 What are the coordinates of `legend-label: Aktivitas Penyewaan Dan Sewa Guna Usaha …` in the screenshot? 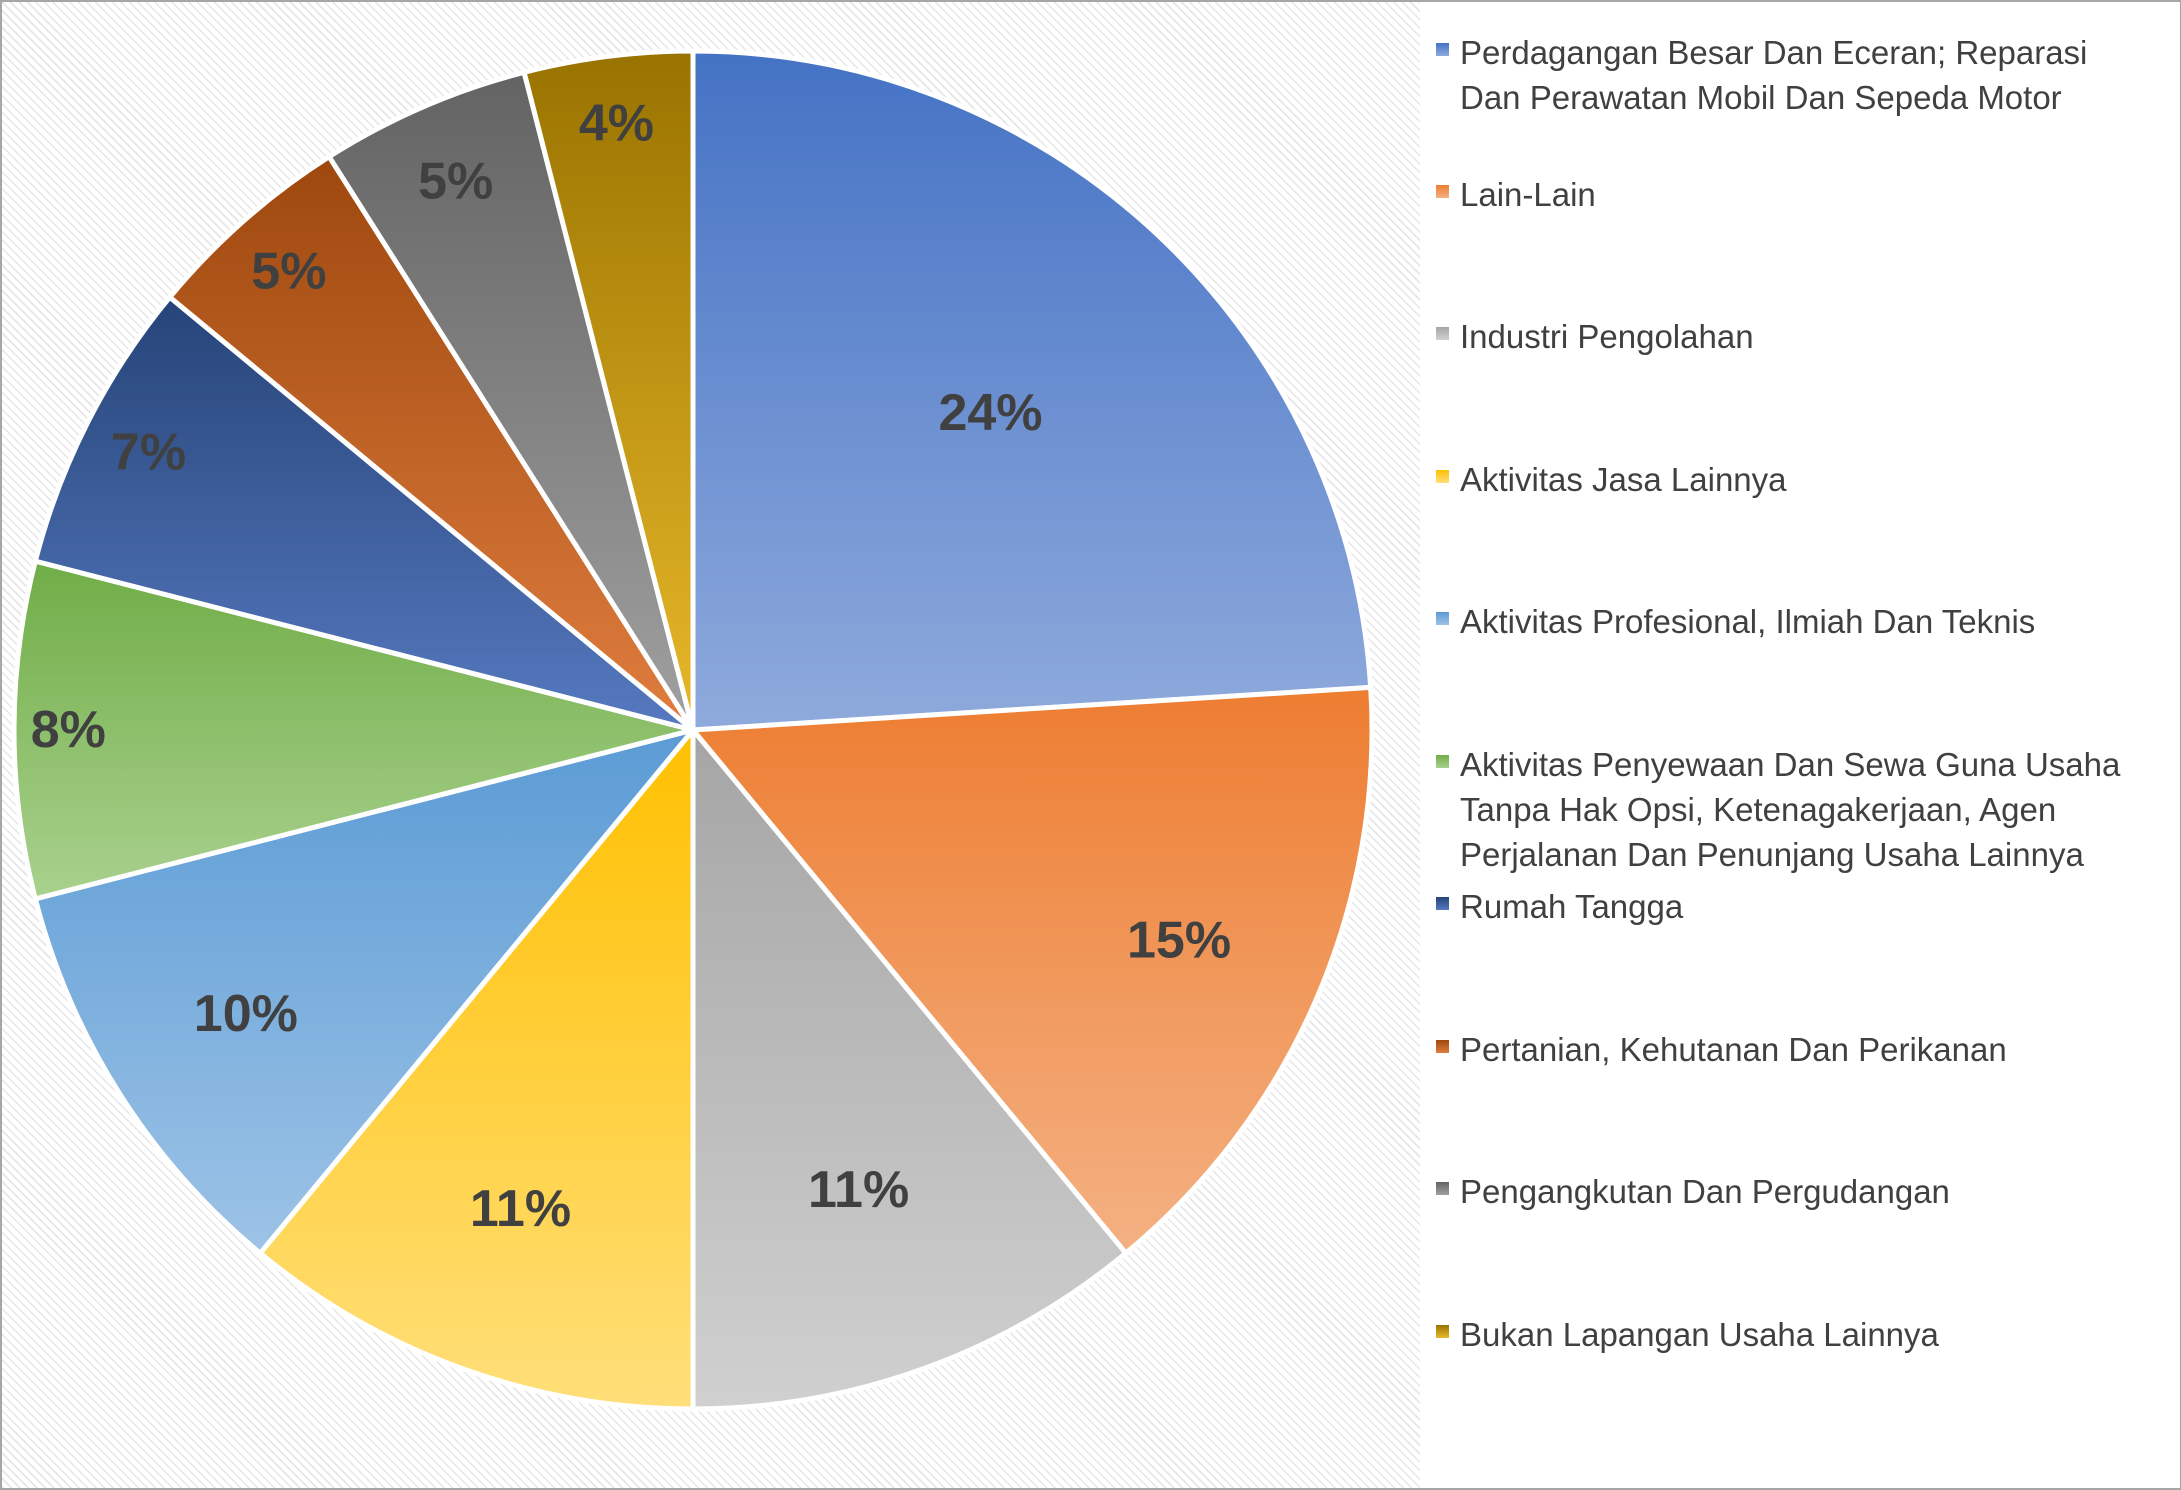 It's located at (1790, 809).